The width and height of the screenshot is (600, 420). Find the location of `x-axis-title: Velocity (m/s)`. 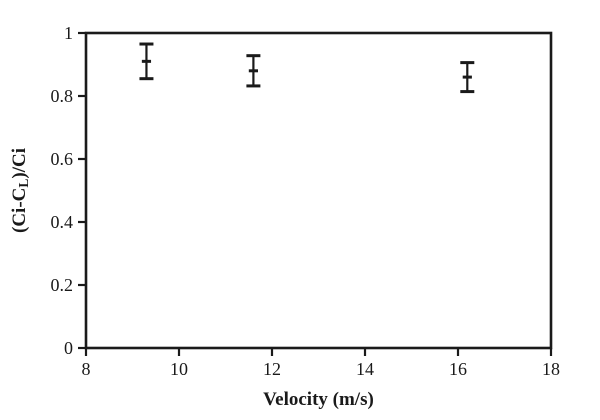

x-axis-title: Velocity (m/s) is located at coordinates (318, 399).